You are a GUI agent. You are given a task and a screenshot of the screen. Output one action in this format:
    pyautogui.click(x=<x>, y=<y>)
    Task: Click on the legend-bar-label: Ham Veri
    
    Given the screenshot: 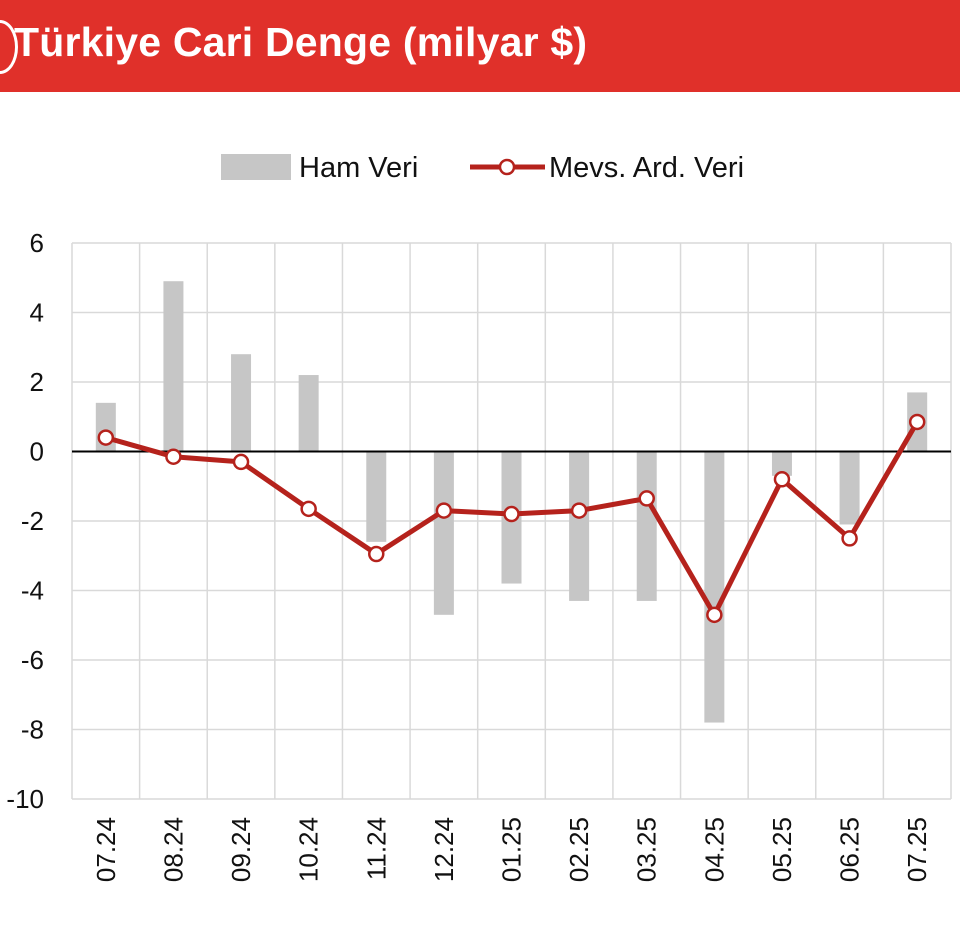 What is the action you would take?
    pyautogui.click(x=358, y=168)
    